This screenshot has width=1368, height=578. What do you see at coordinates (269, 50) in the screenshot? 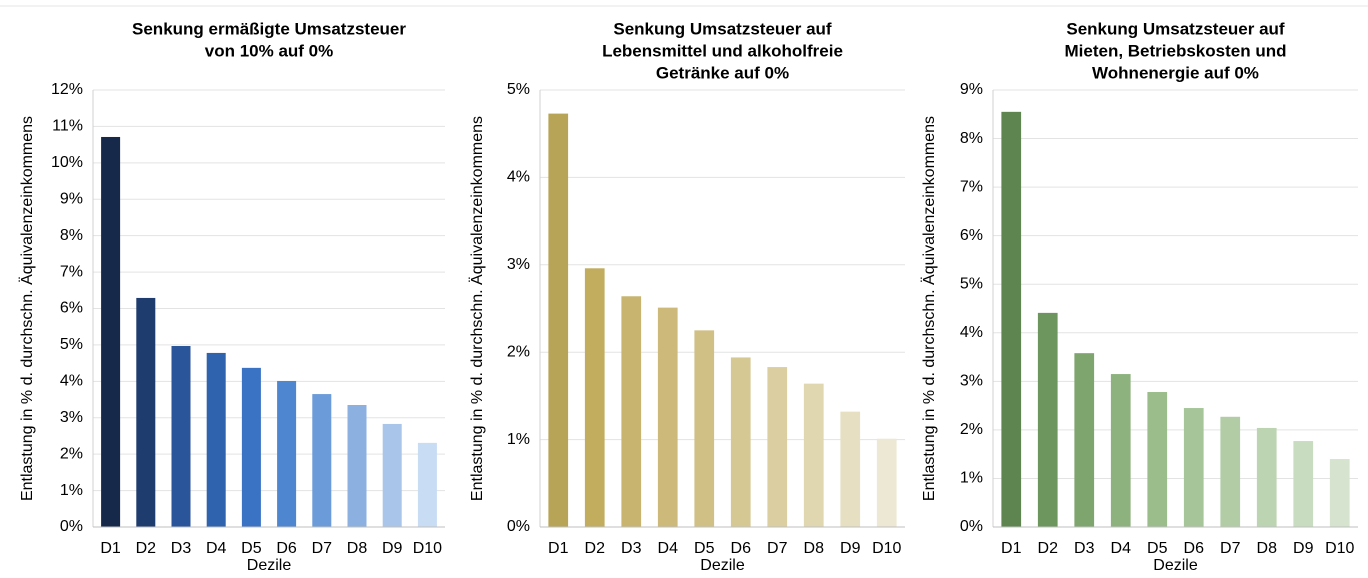
I see `chart-title: von 10% auf 0%` at bounding box center [269, 50].